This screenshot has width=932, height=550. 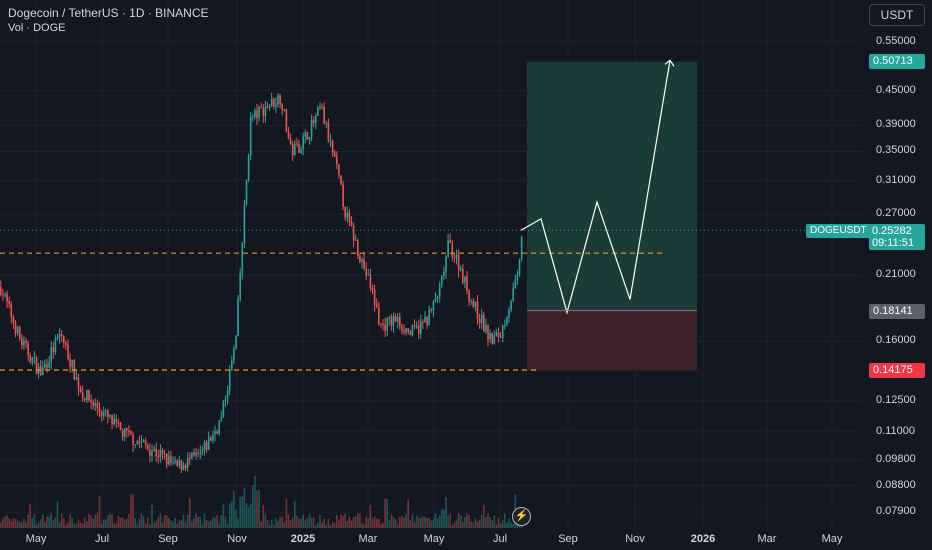 I want to click on last-price-value: 0.25282, so click(x=892, y=231).